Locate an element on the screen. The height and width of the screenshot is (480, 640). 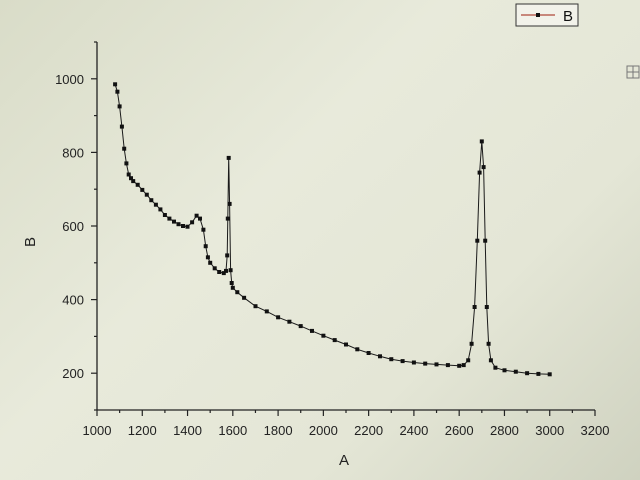
x-tick-label: 1600 is located at coordinates (232, 430).